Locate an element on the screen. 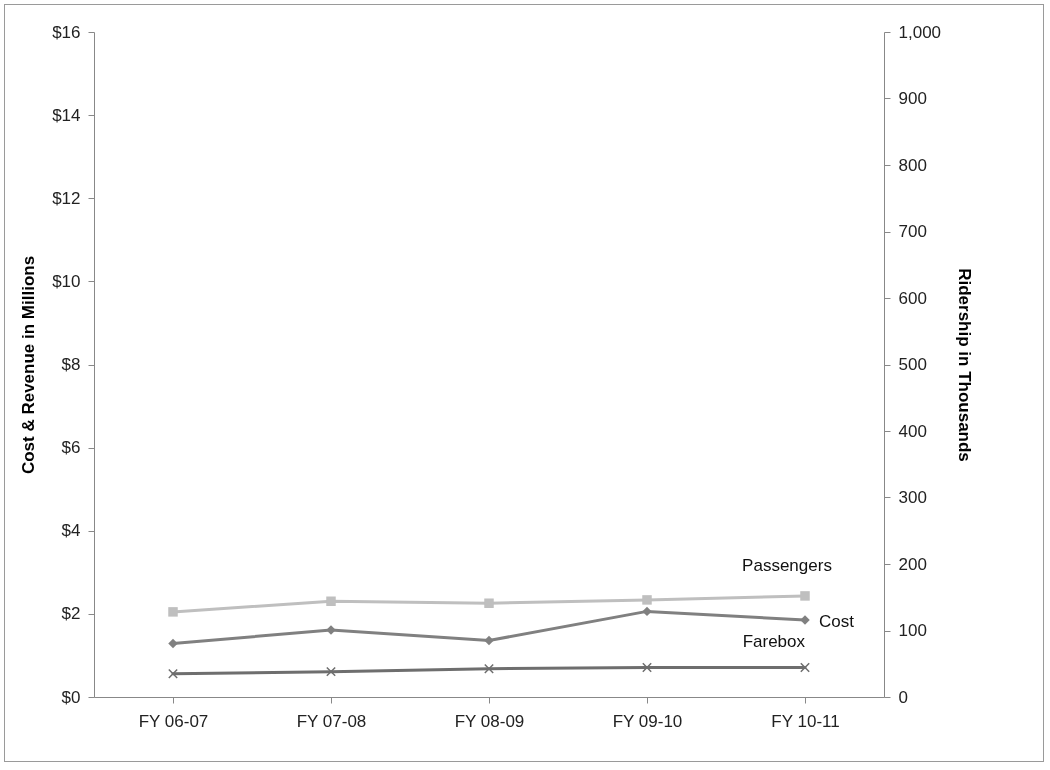 Image resolution: width=1050 pixels, height=770 pixels. y2-tick-label: 800 is located at coordinates (912, 165).